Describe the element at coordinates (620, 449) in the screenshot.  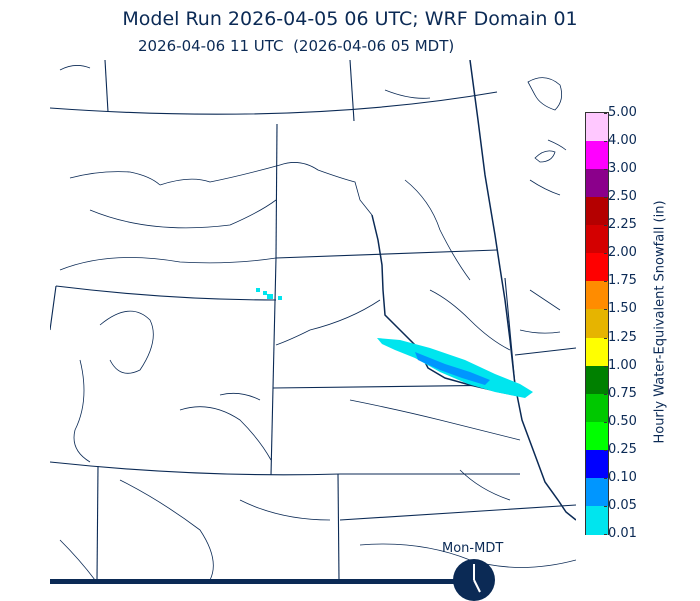
I see `colorbar-tick-label: 0.25` at that location.